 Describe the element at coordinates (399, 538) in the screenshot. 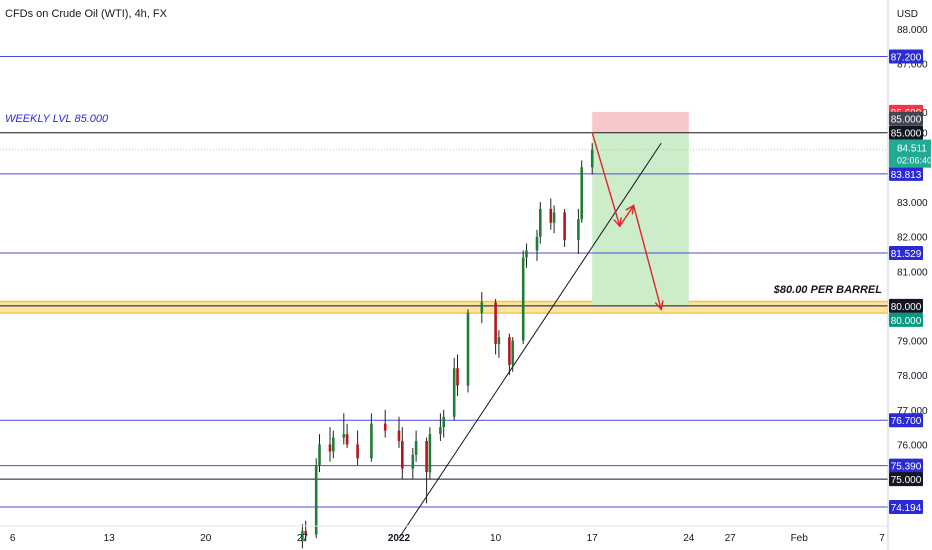

I see `x-tick-label: 2022` at that location.